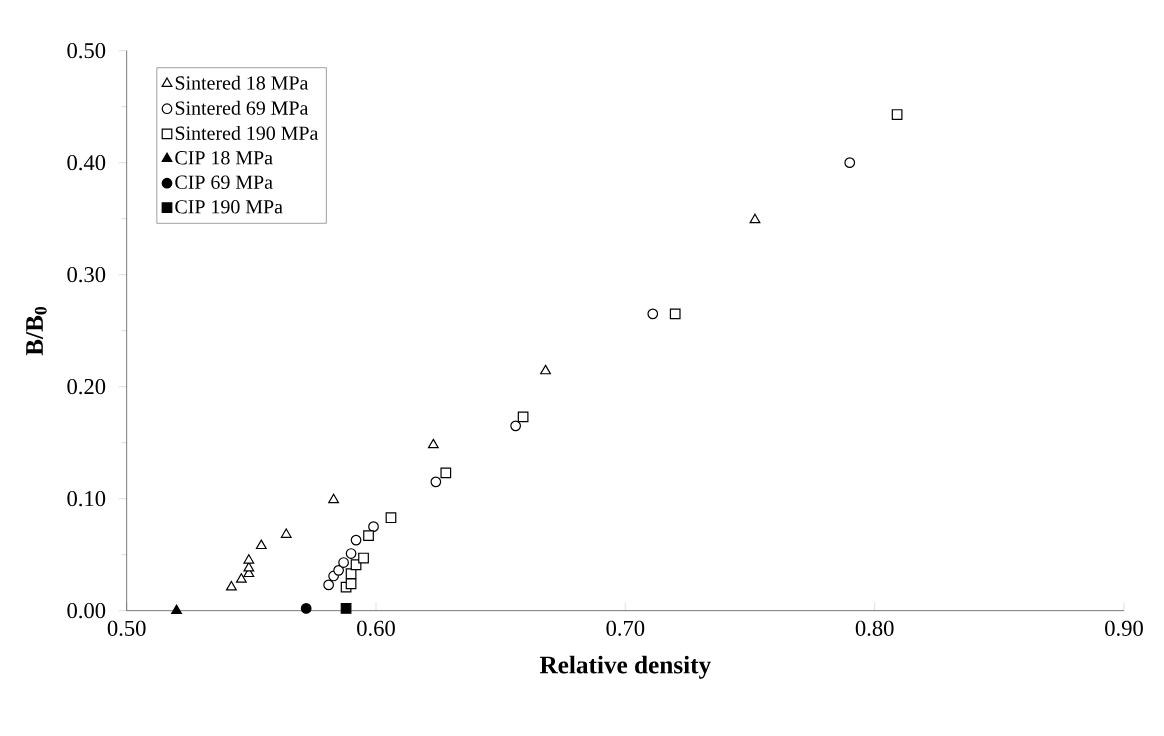 The height and width of the screenshot is (736, 1164). Describe the element at coordinates (86, 51) in the screenshot. I see `y-tick-label: 0.50` at that location.